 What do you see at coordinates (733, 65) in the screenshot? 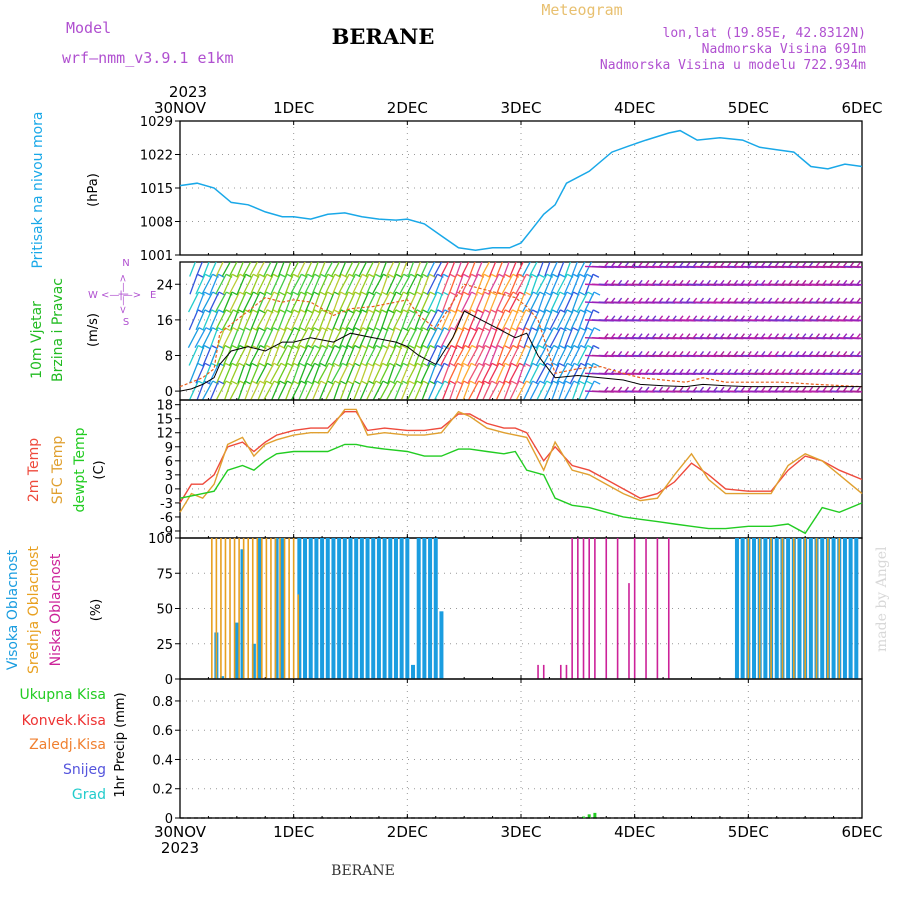
I see `model-altitude-label: Nadmorska Visina u modelu 722.934m` at bounding box center [733, 65].